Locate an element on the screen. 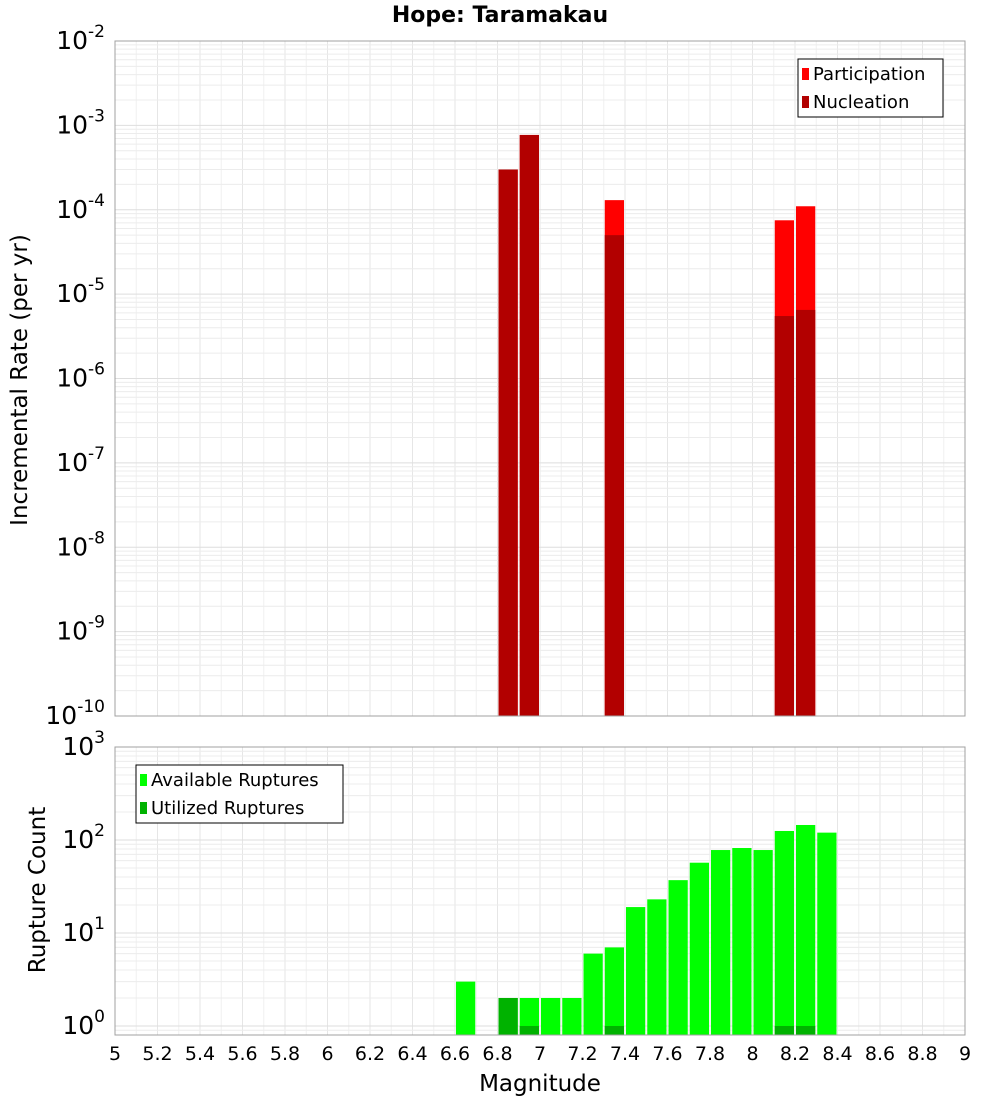 The height and width of the screenshot is (1100, 1000). chart-title: Hope: Taramakau is located at coordinates (500, 15).